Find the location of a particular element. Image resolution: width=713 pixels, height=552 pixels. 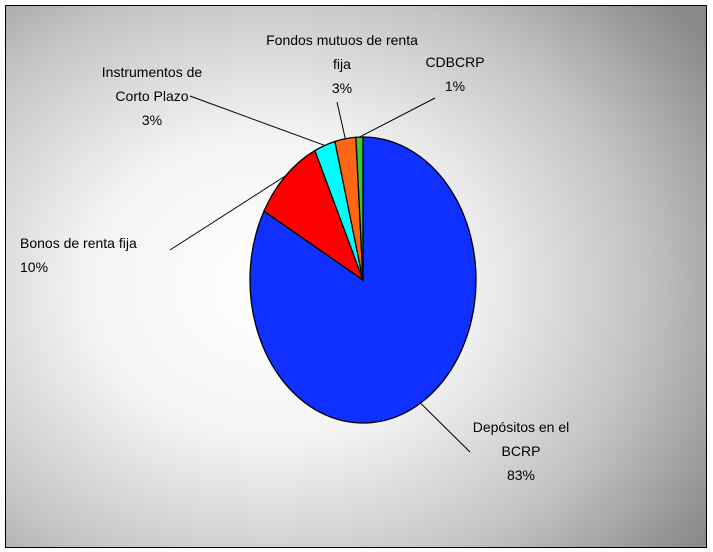

category-label: Instrumentos de Corto Plazo is located at coordinates (152, 84).